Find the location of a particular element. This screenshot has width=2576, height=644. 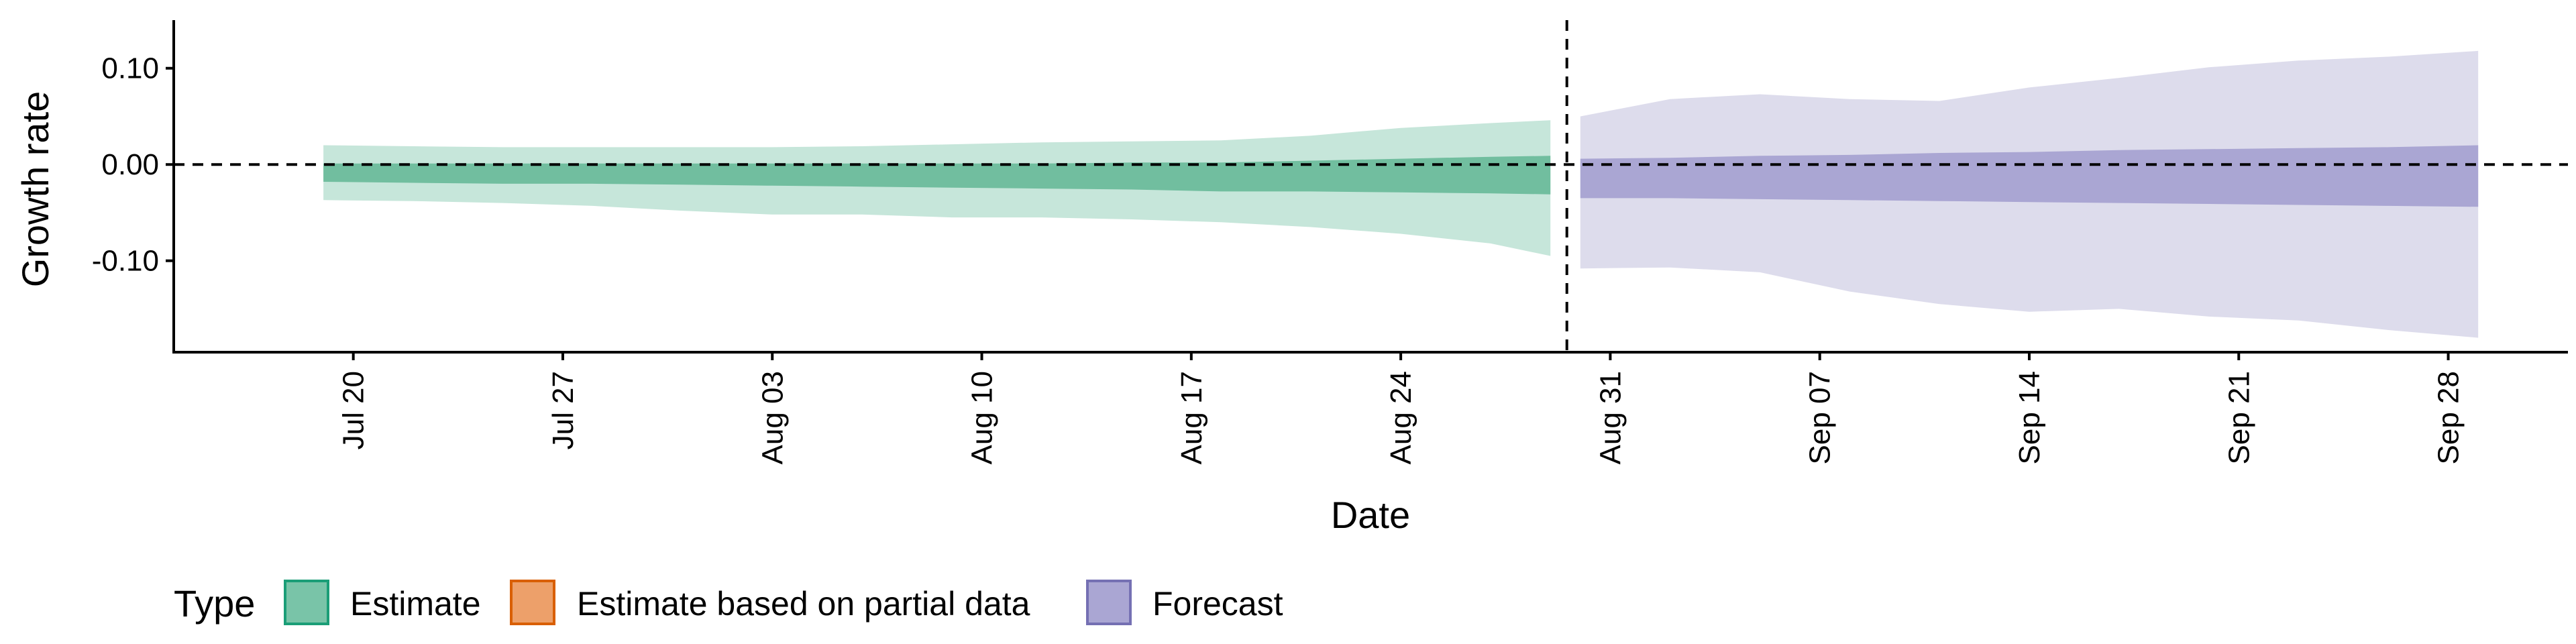

x-tick-label: Jul 27 is located at coordinates (563, 410).